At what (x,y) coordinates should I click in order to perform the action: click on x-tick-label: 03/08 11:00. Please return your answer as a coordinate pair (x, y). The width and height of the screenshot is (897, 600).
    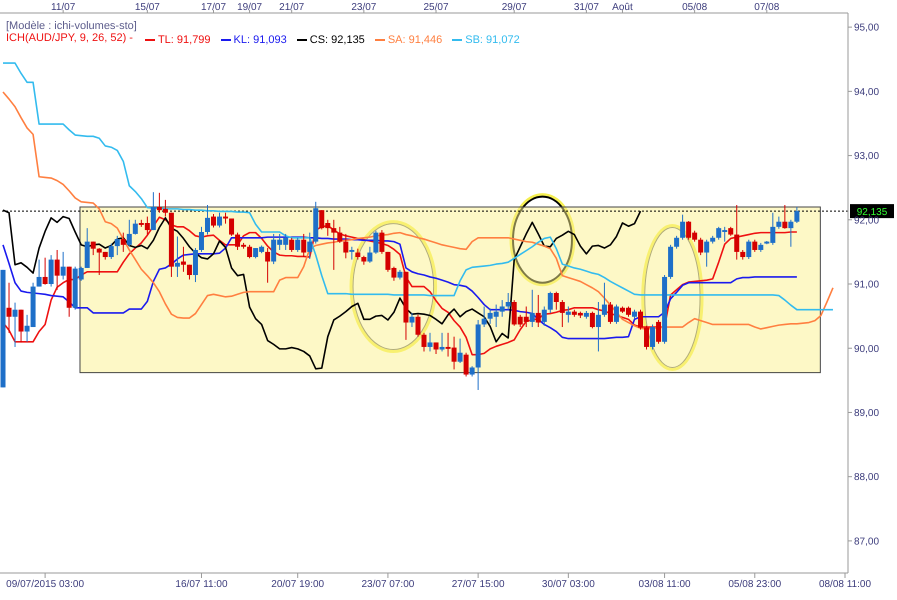
    Looking at the image, I should click on (665, 584).